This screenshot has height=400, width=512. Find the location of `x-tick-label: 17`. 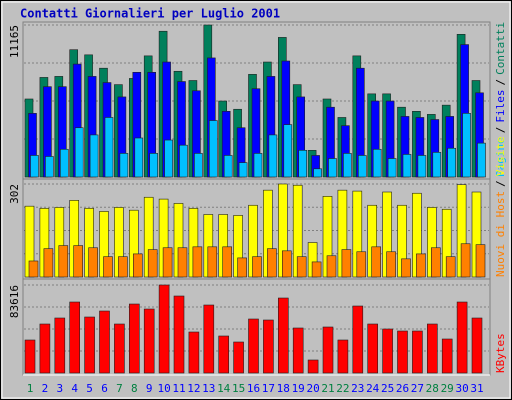

x-tick-label: 17 is located at coordinates (268, 388).